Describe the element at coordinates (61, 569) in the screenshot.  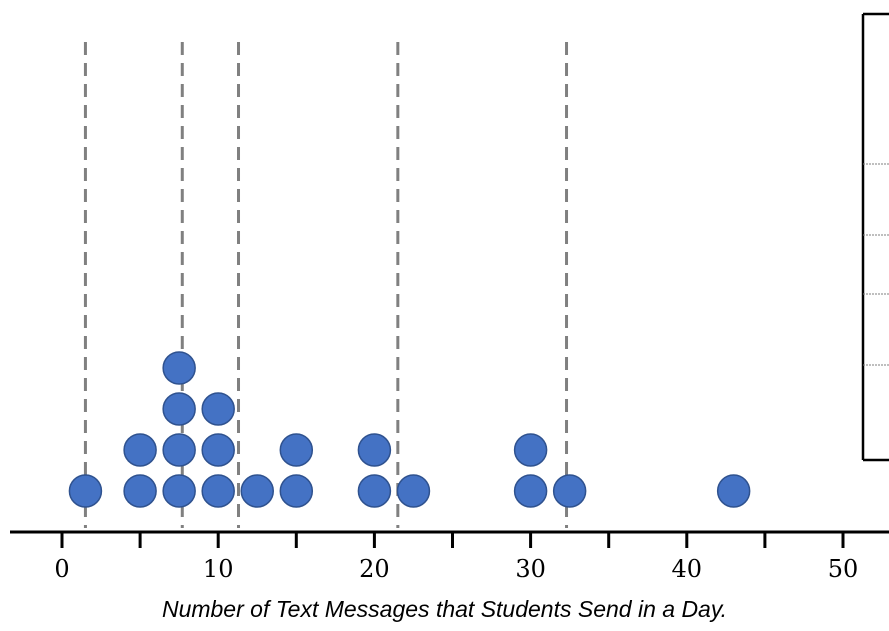
I see `x-axis-tick-label: 0` at that location.